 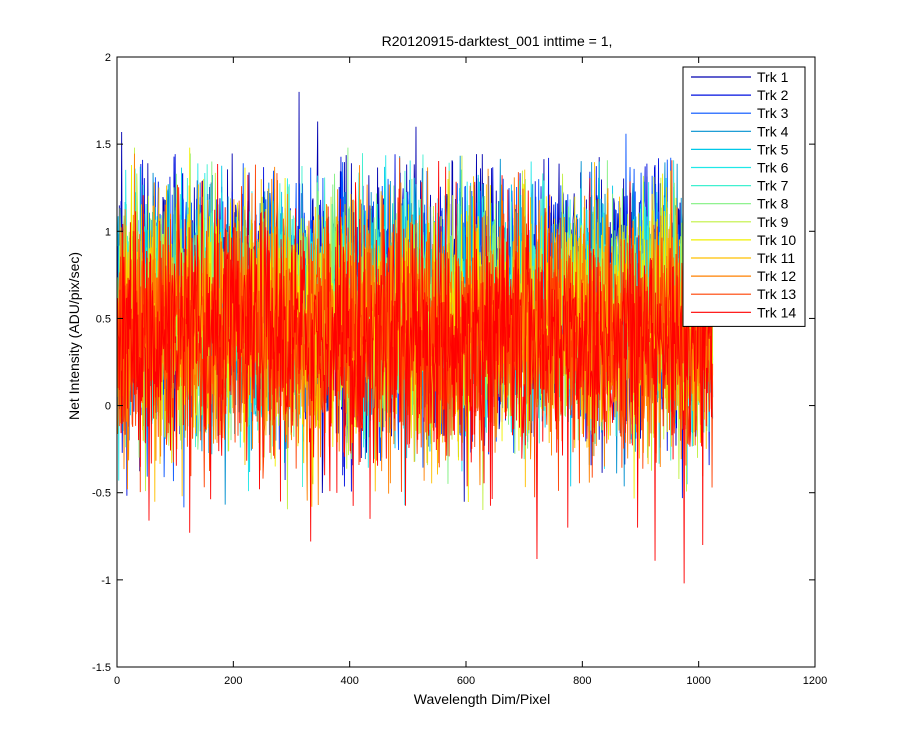 I want to click on legend-label-trk-14: Trk 14, so click(x=776, y=312).